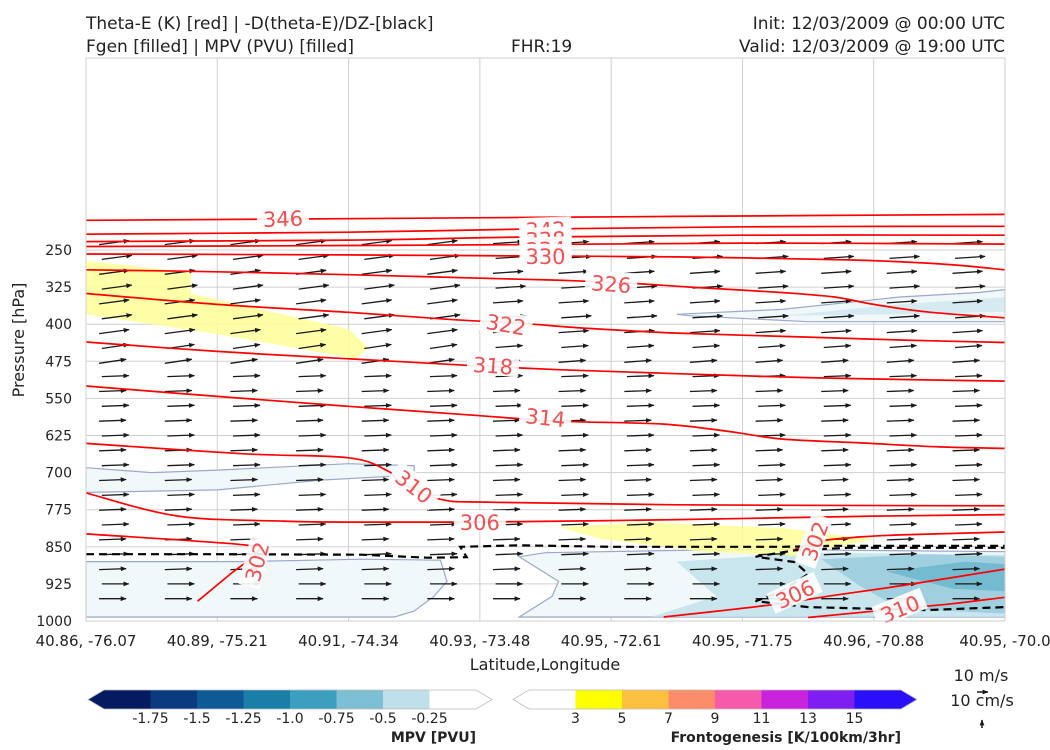 The height and width of the screenshot is (750, 1050). What do you see at coordinates (479, 641) in the screenshot?
I see `x-tick-label: 40.93, -73.48` at bounding box center [479, 641].